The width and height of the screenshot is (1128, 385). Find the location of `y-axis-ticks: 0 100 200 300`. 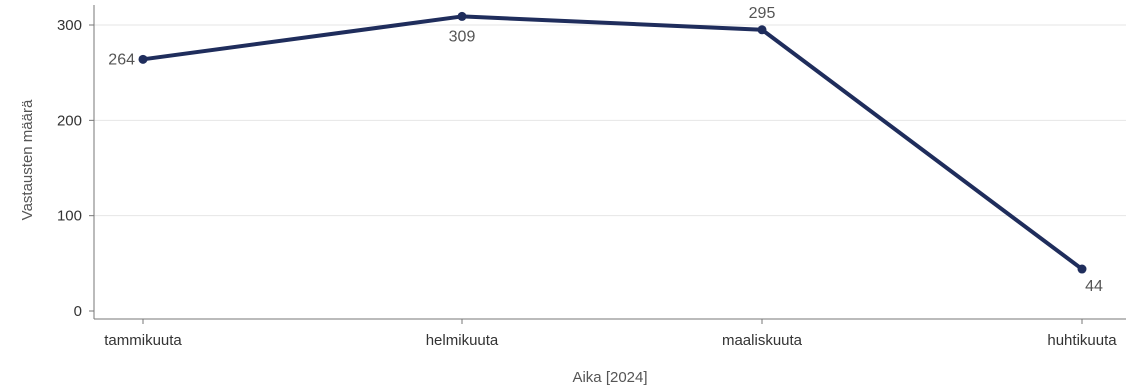

y-axis-ticks: 0 100 200 300 is located at coordinates (75, 168).